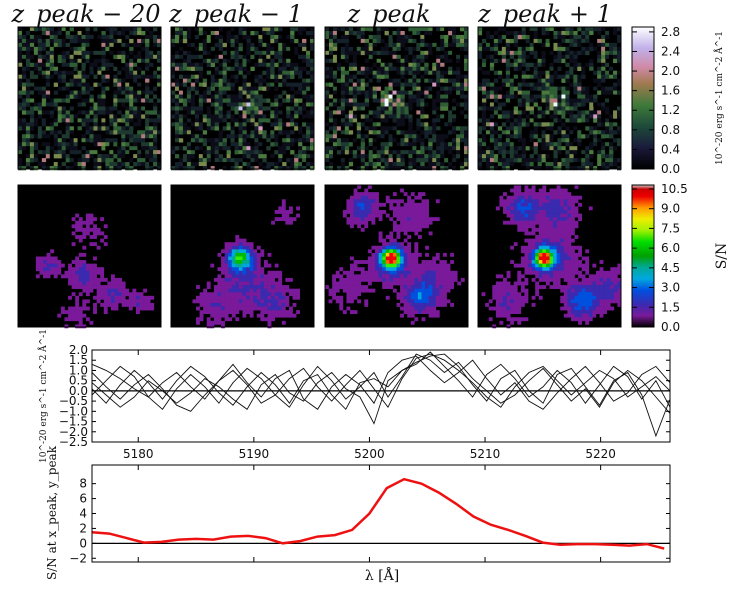 This screenshot has height=590, width=747. I want to click on sn-ytick-3: 4, so click(83, 514).